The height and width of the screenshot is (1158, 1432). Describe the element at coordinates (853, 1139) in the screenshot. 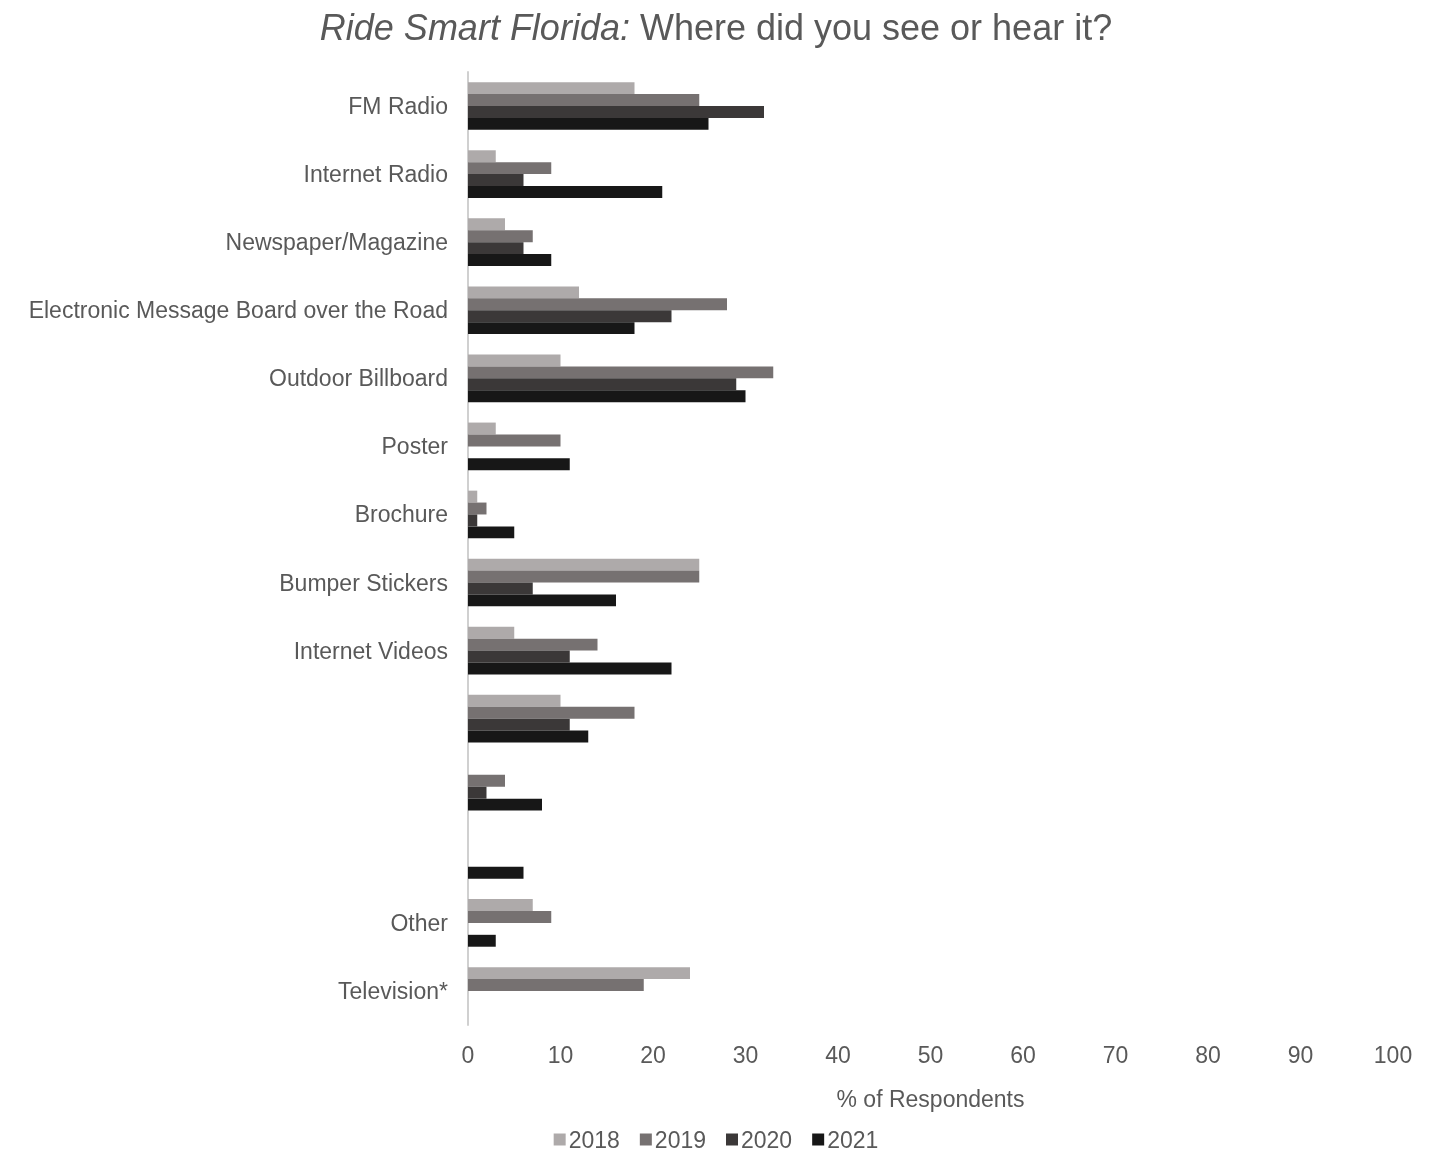

I see `legend-label: 2021` at that location.